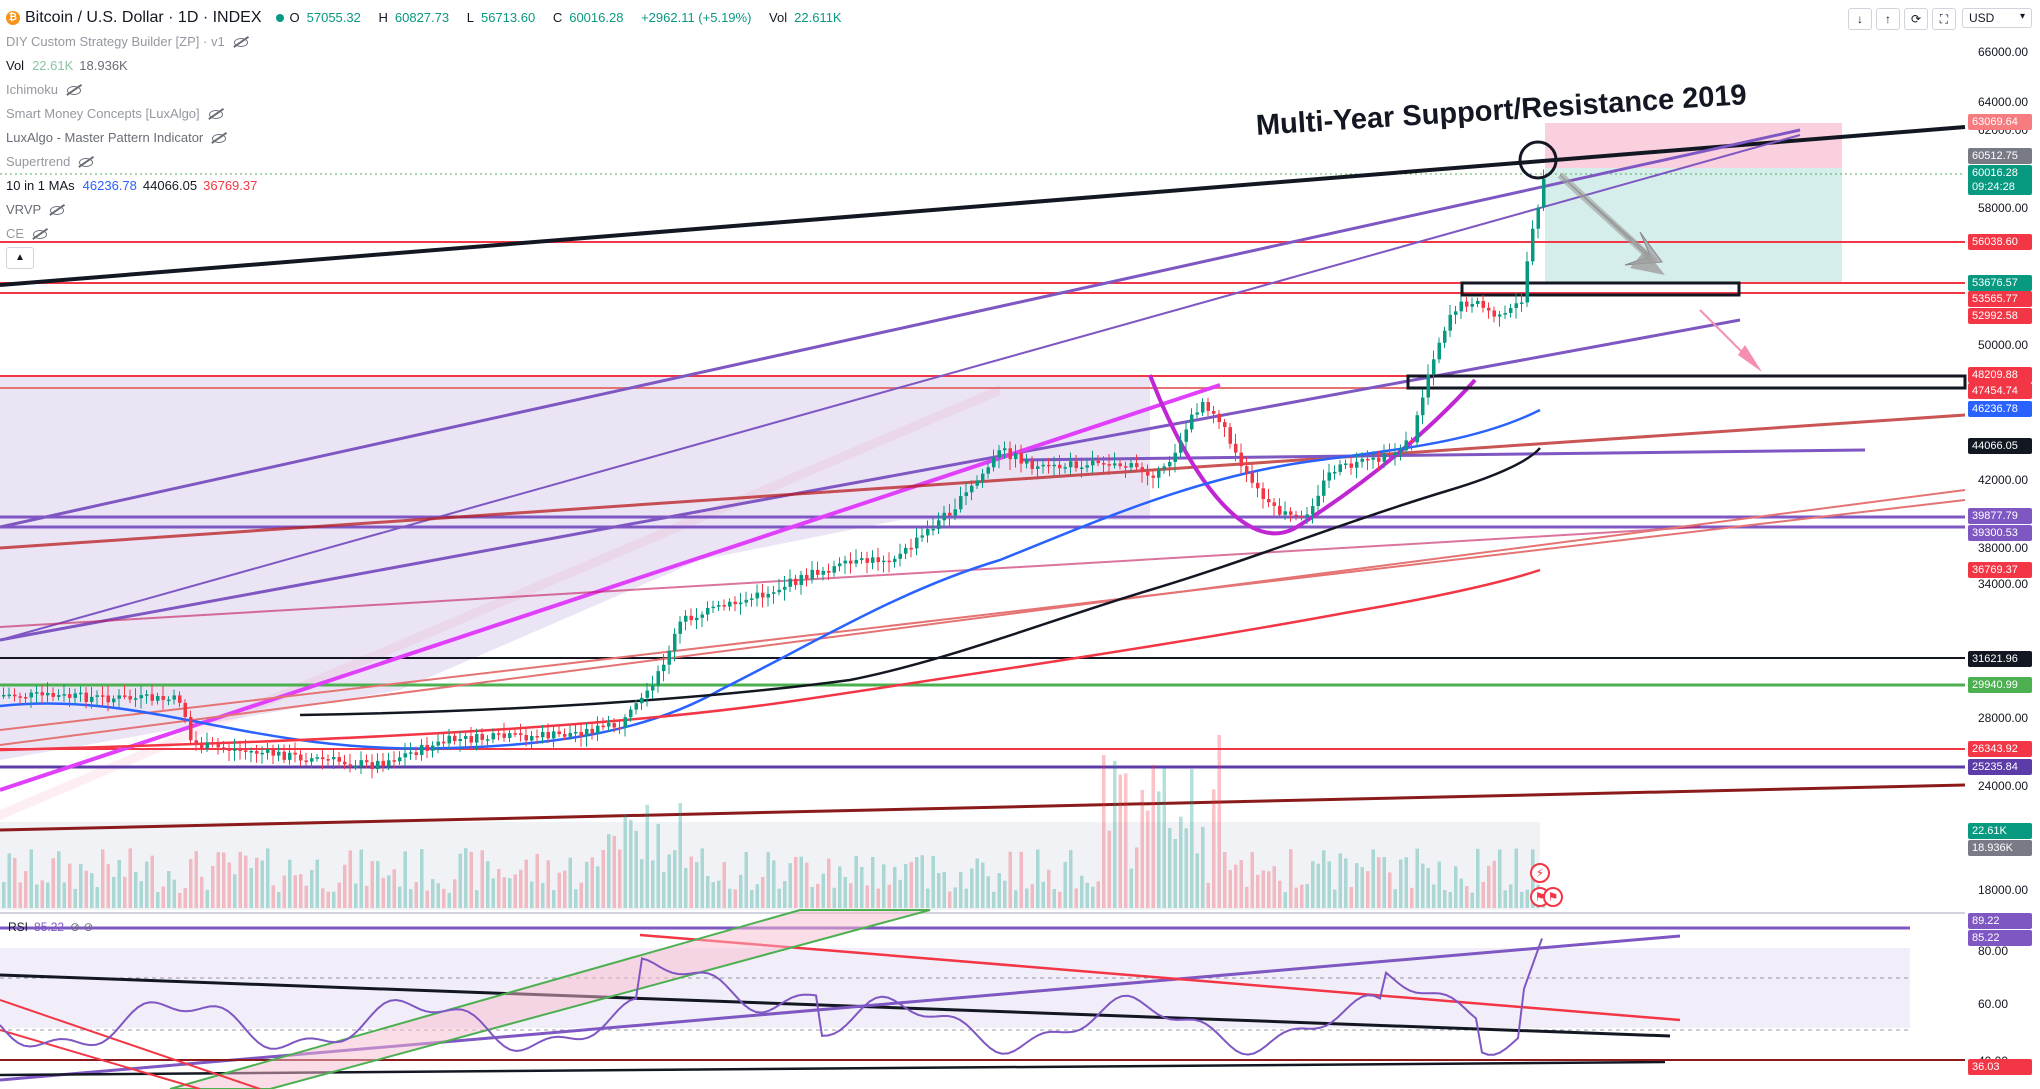 This screenshot has height=1089, width=2040. I want to click on price-axis-tick: 64000.00, so click(2003, 102).